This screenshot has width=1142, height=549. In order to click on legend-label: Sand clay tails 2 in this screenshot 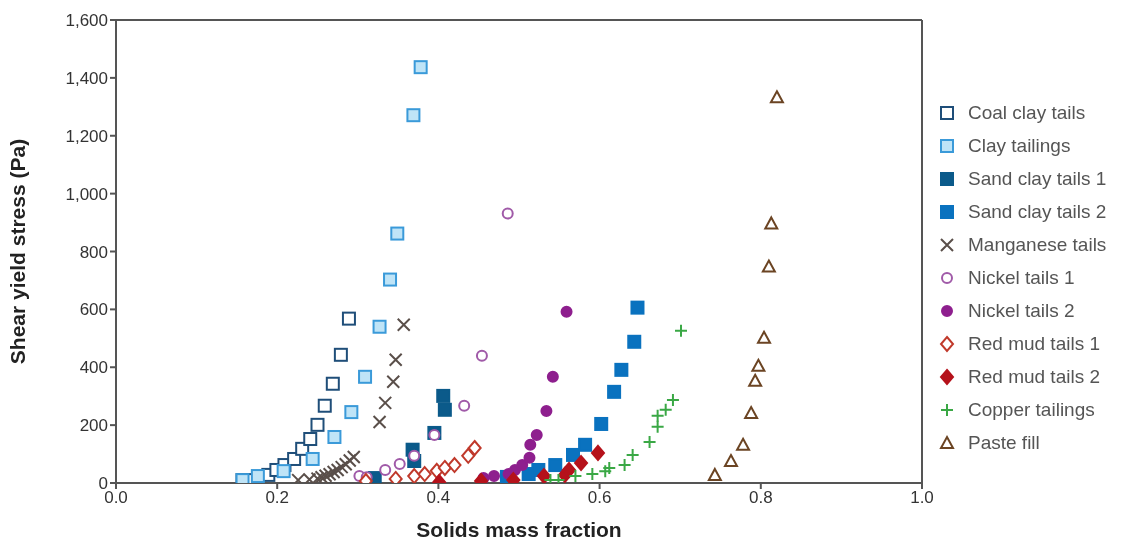, I will do `click(1037, 212)`.